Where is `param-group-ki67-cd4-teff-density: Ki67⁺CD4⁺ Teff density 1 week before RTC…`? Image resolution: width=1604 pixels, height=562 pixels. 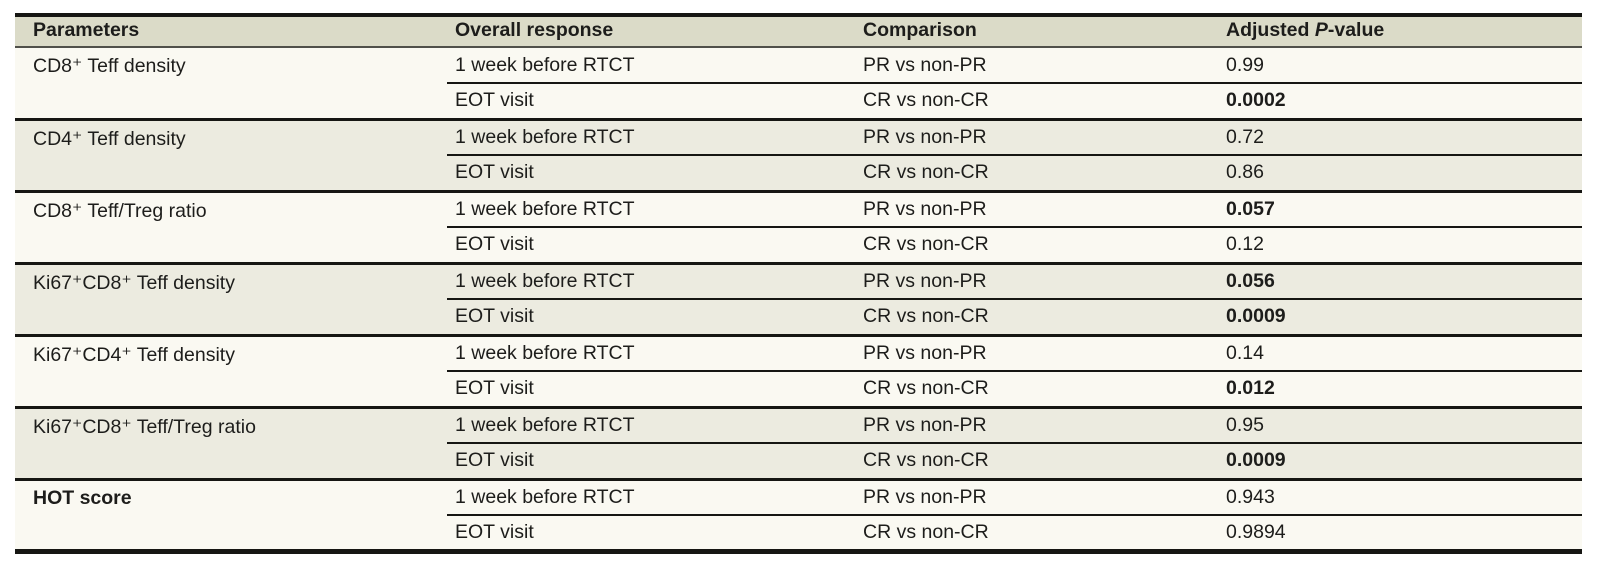
param-group-ki67-cd4-teff-density: Ki67⁺CD4⁺ Teff density 1 week before RTC… is located at coordinates (798, 371).